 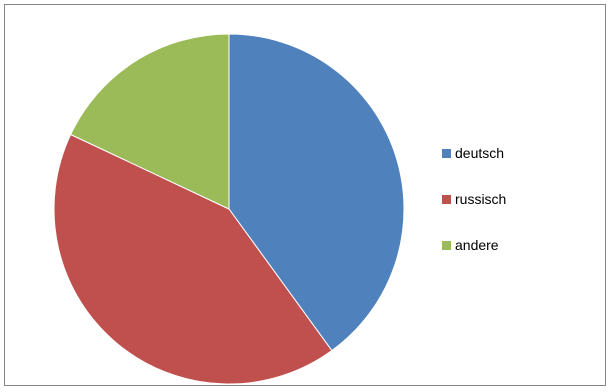 What do you see at coordinates (149, 121) in the screenshot?
I see `pie-slice-andere` at bounding box center [149, 121].